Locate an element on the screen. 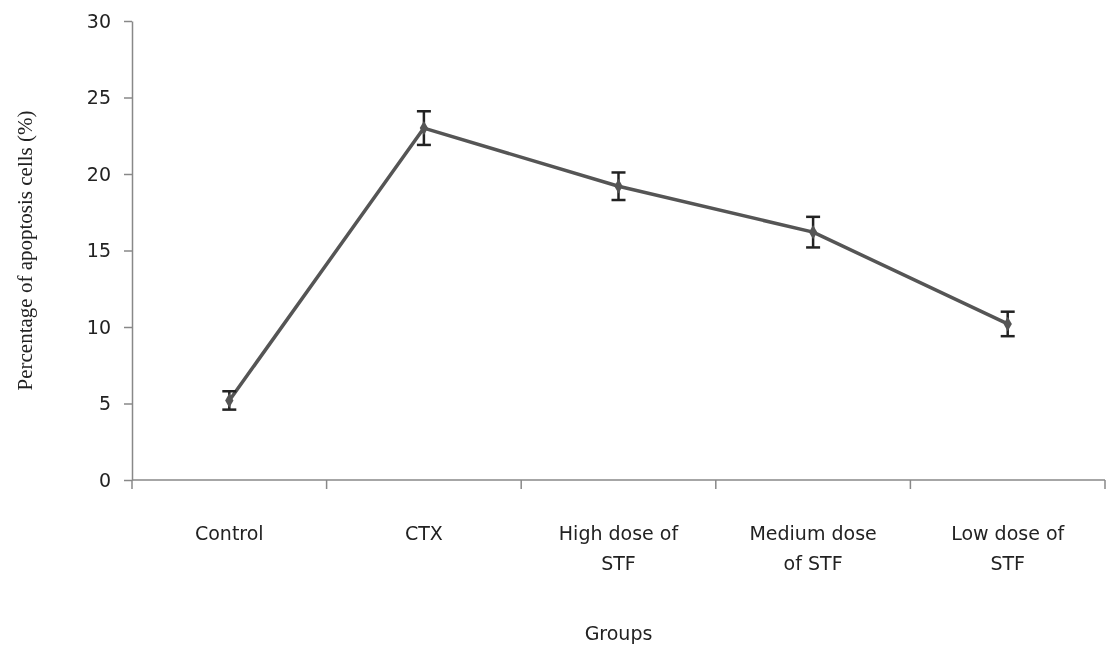  x-tick-label: High dose of STF is located at coordinates (619, 548).